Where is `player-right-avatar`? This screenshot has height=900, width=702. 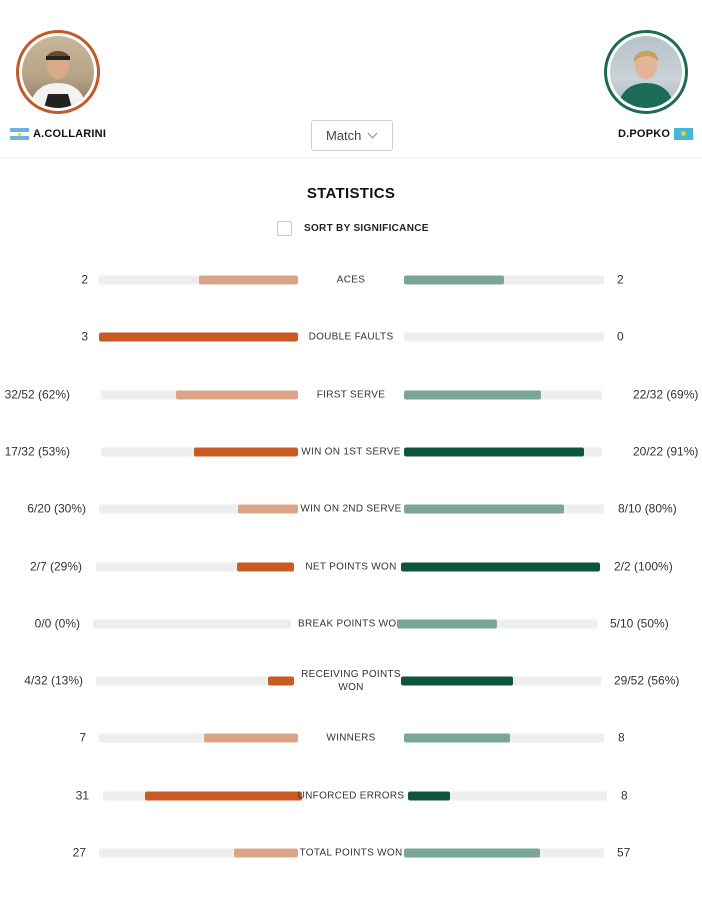 player-right-avatar is located at coordinates (646, 72).